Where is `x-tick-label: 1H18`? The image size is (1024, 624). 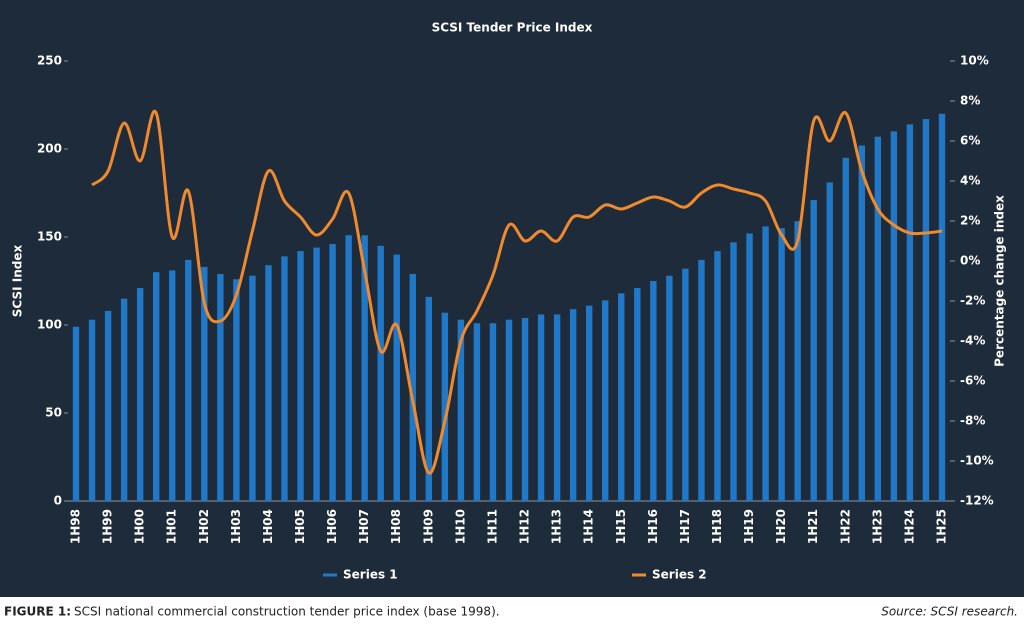 x-tick-label: 1H18 is located at coordinates (717, 526).